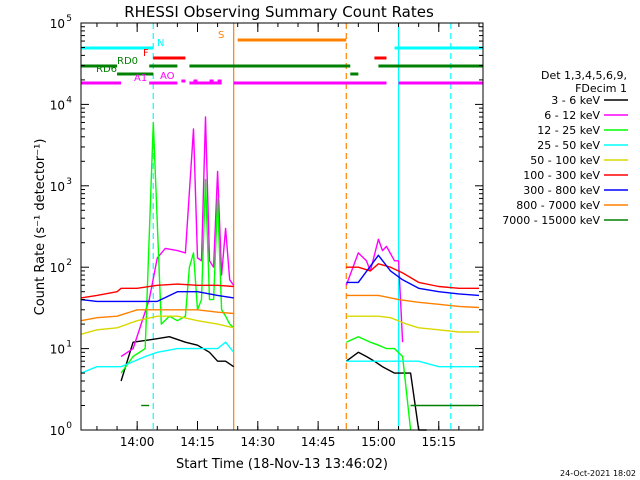 The image size is (640, 480). Describe the element at coordinates (160, 43) in the screenshot. I see `state-label-n: N` at that location.